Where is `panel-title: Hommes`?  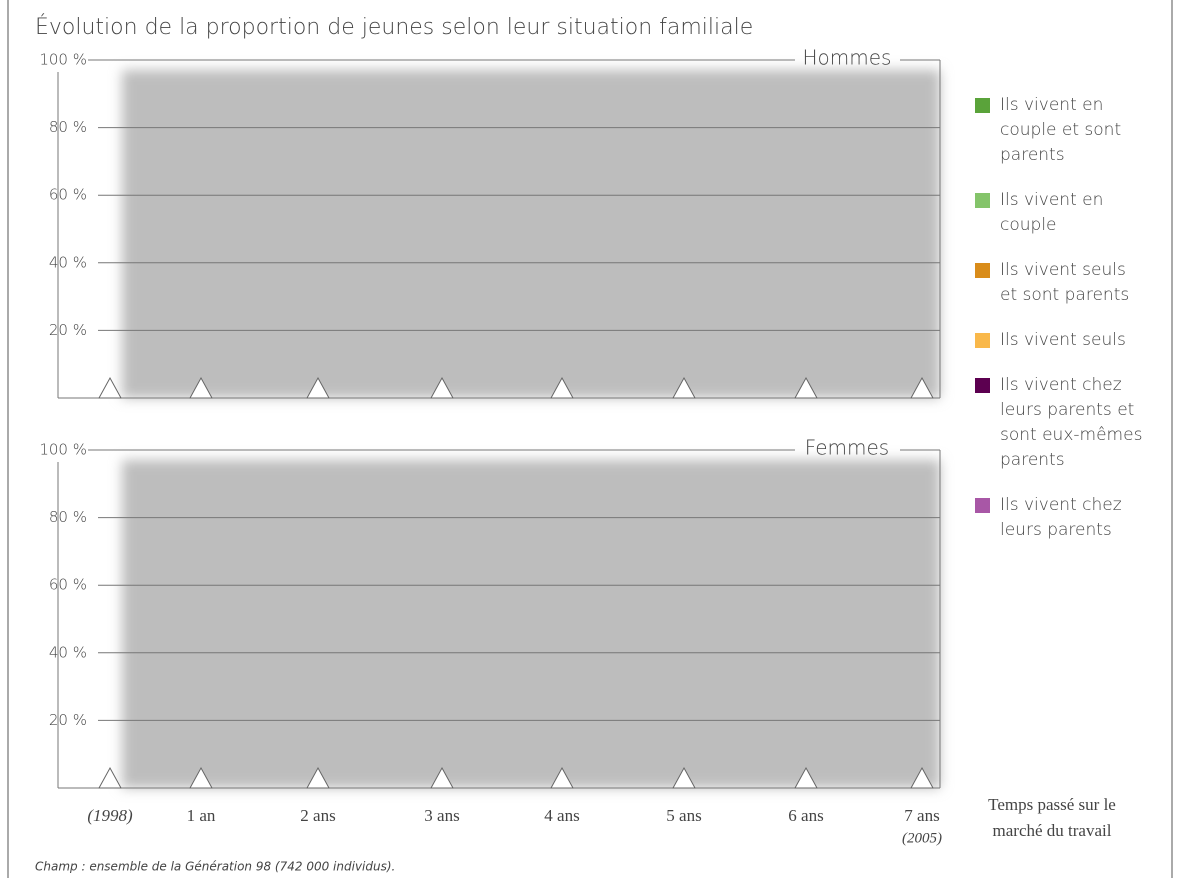
panel-title: Hommes is located at coordinates (847, 58).